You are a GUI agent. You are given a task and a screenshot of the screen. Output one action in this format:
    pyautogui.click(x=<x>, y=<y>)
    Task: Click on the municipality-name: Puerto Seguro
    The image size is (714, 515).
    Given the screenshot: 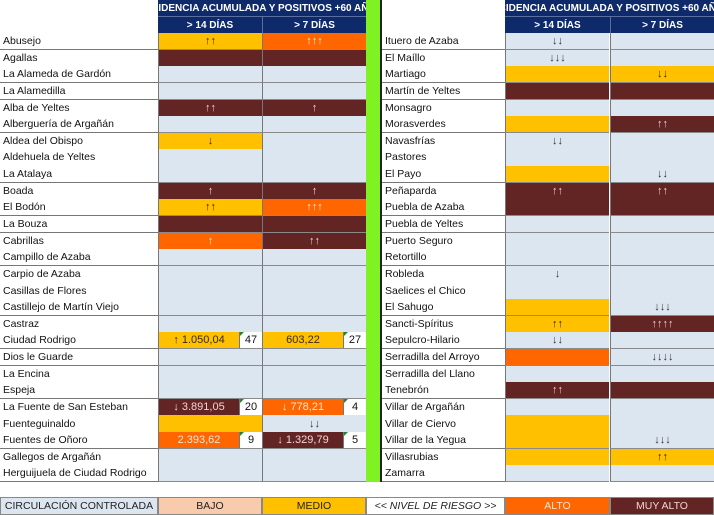 What is the action you would take?
    pyautogui.click(x=443, y=241)
    